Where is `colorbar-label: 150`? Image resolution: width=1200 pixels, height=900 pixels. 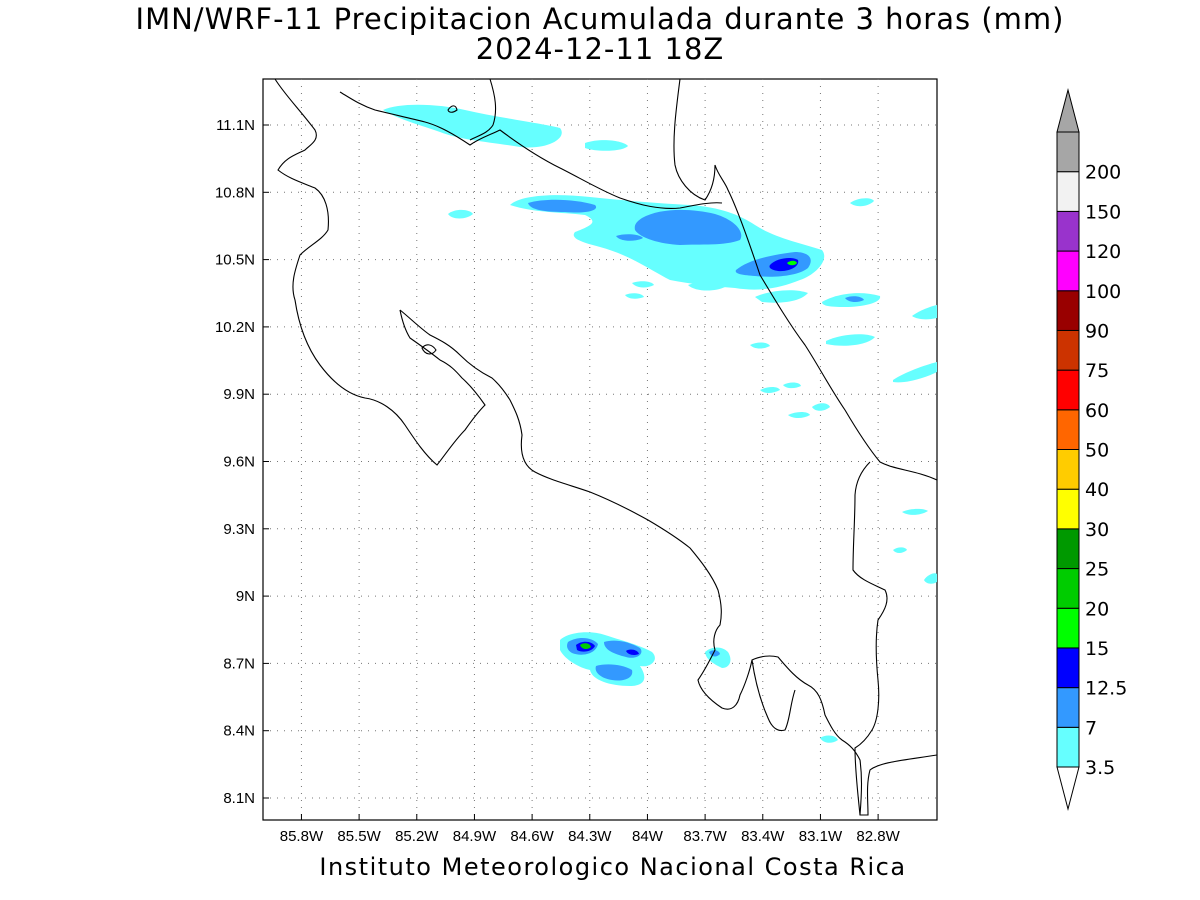 colorbar-label: 150 is located at coordinates (1103, 212).